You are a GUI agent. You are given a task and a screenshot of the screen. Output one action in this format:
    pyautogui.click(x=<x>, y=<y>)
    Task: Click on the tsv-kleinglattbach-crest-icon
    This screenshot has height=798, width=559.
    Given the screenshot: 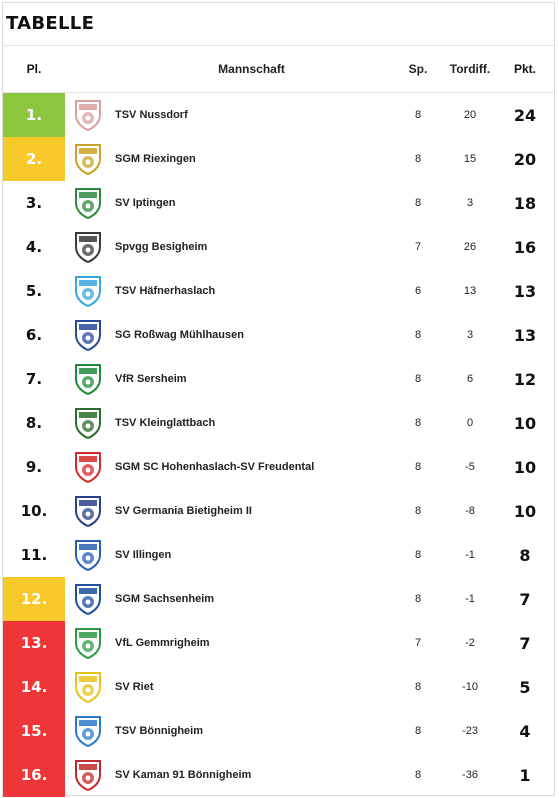 What is the action you would take?
    pyautogui.click(x=88, y=423)
    